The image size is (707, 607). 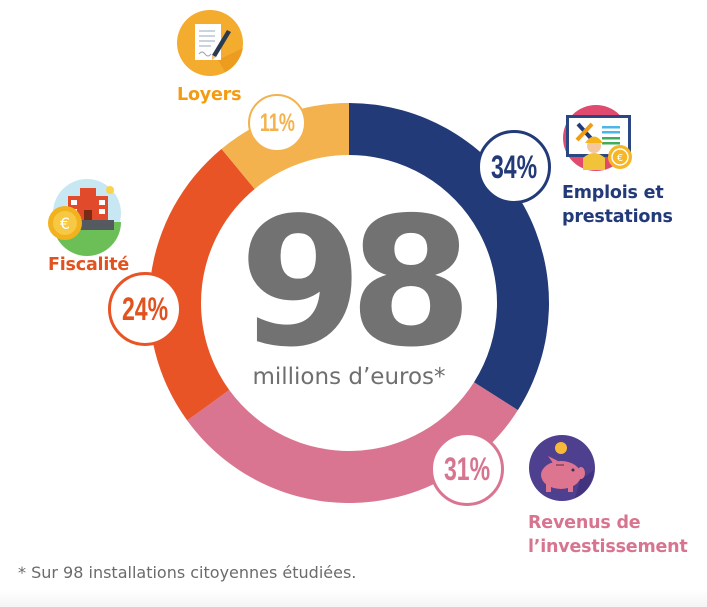 What do you see at coordinates (209, 95) in the screenshot?
I see `label-loyers: Loyers` at bounding box center [209, 95].